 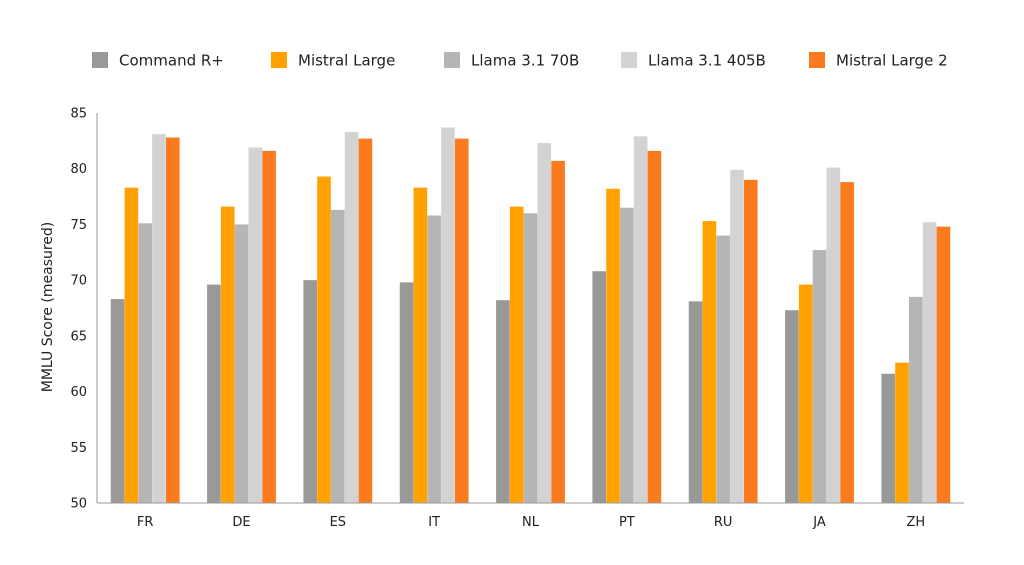 What do you see at coordinates (629, 60) in the screenshot?
I see `legend-swatch-llama-3-1-405b` at bounding box center [629, 60].